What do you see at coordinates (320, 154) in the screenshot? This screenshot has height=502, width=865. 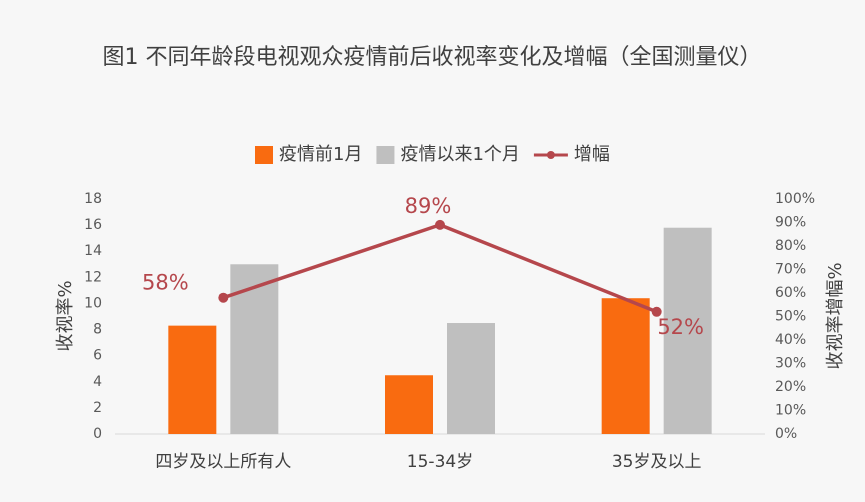 I see `legend-label: 疫情前1月` at bounding box center [320, 154].